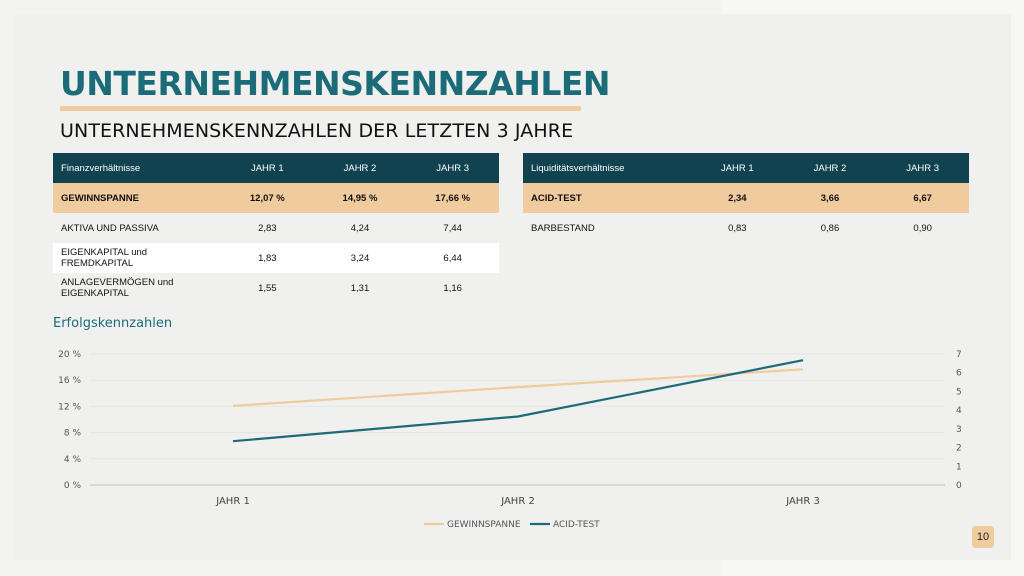 The height and width of the screenshot is (576, 1024). What do you see at coordinates (137, 168) in the screenshot?
I see `header-financial-ratios: Finanzverhältnisse` at bounding box center [137, 168].